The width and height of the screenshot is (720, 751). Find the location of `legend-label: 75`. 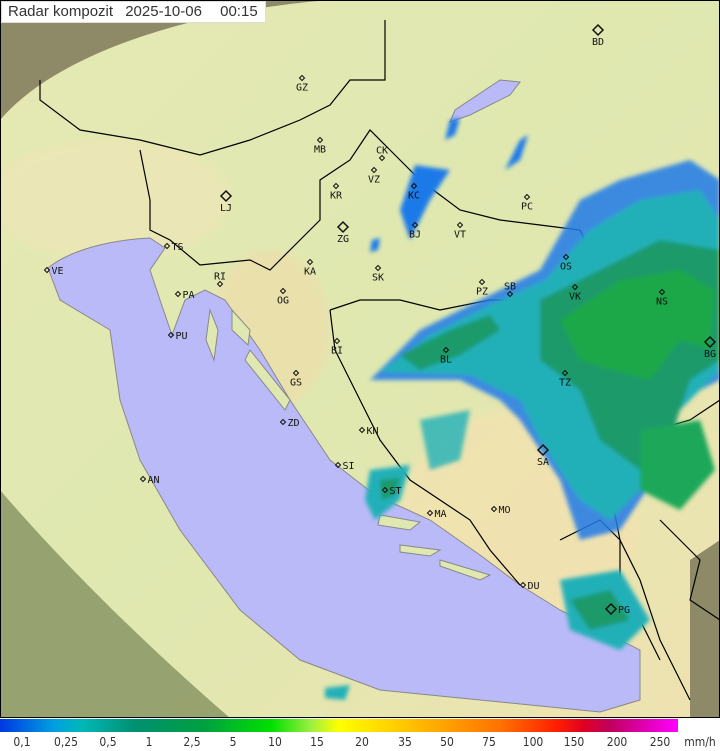

legend-label: 75 is located at coordinates (489, 742).